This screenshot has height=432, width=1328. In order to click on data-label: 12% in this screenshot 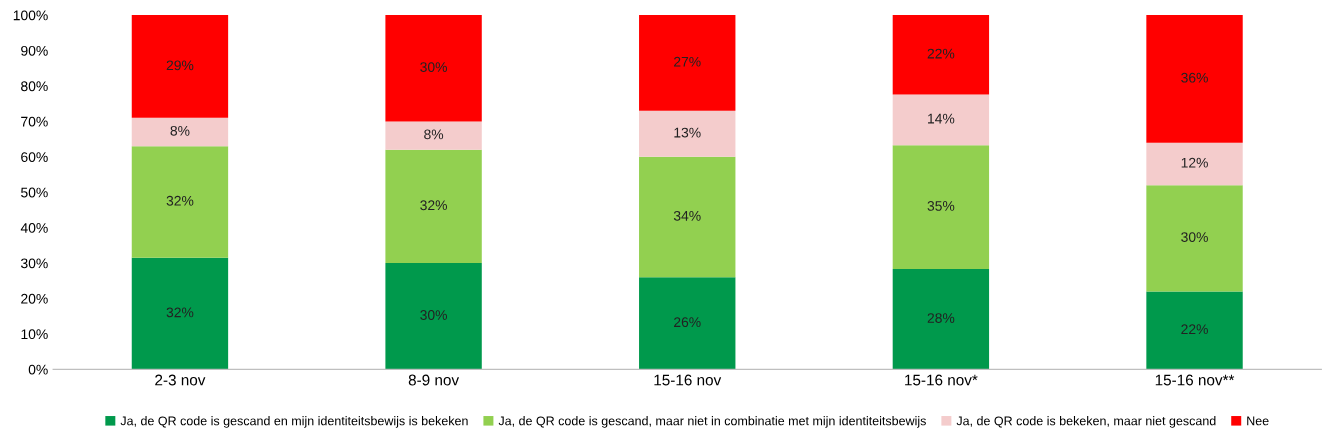, I will do `click(1194, 162)`.